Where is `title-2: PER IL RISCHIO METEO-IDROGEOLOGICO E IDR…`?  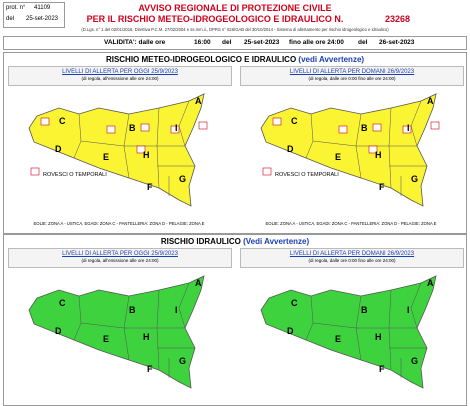 title-2: PER IL RISCHIO METEO-IDROGEOLOGICO E IDR… is located at coordinates (215, 19).